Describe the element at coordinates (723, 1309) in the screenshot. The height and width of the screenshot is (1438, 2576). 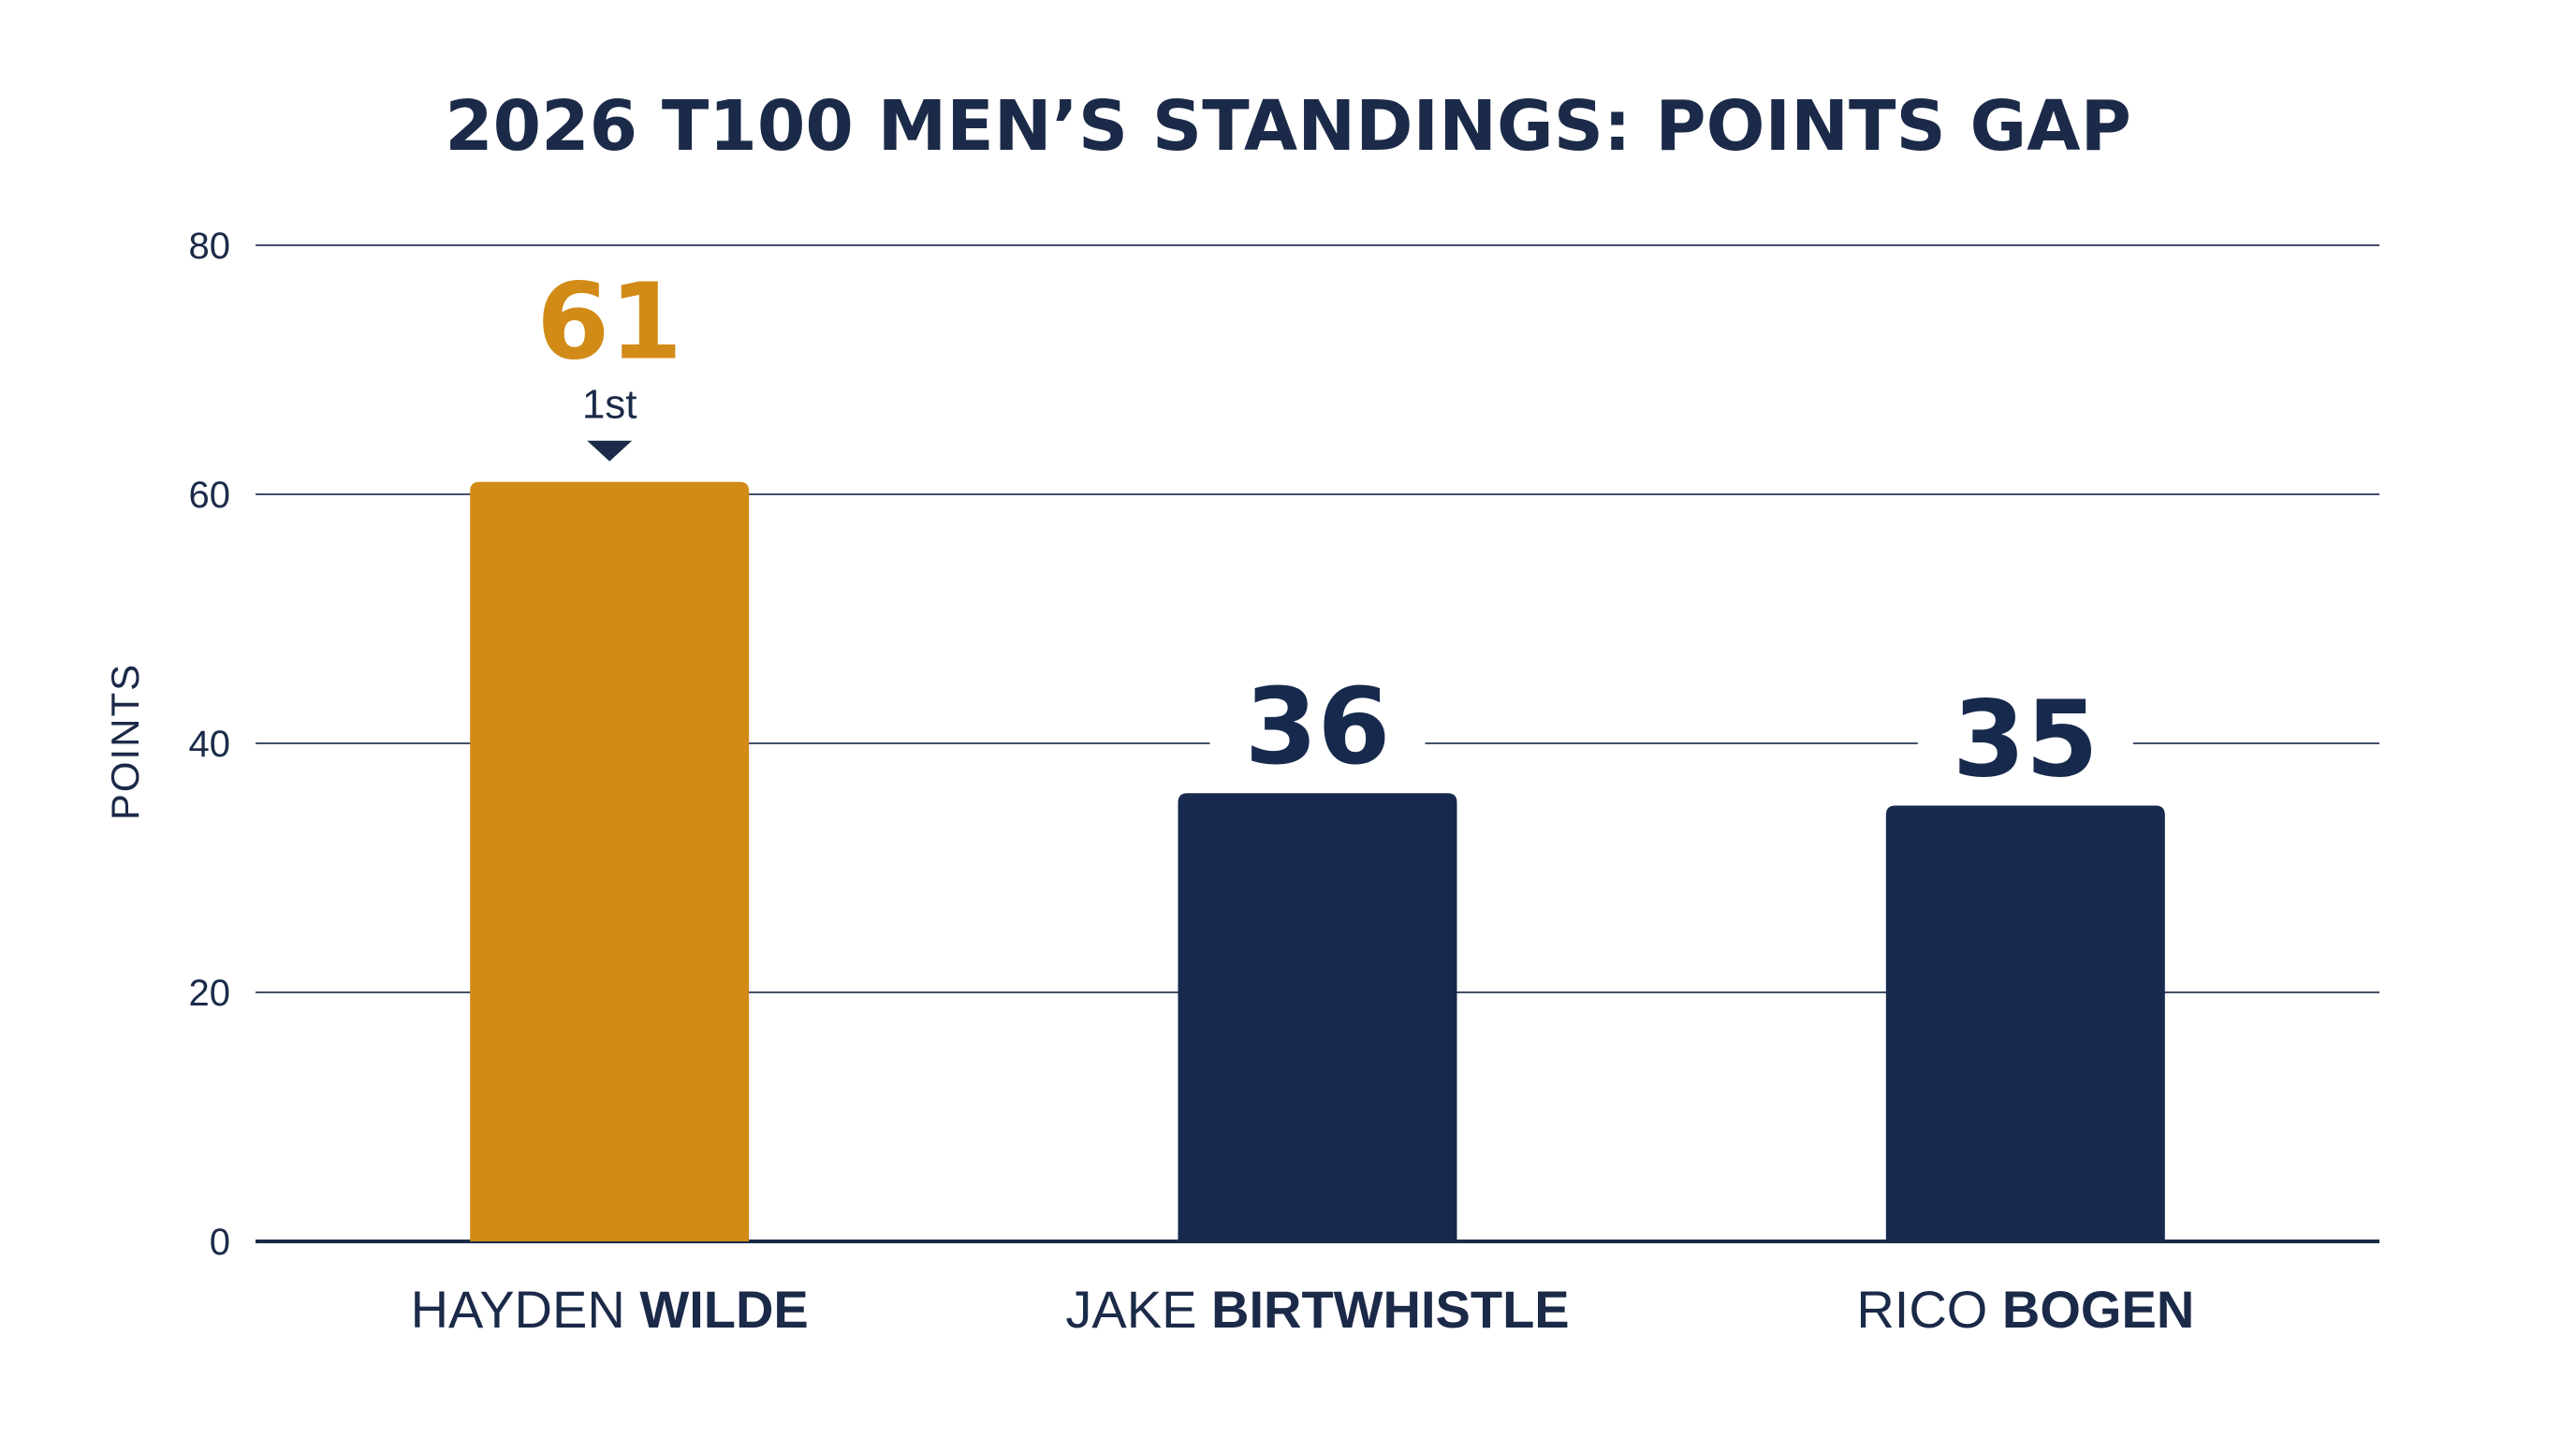
I see `category-last-name: WILDE` at that location.